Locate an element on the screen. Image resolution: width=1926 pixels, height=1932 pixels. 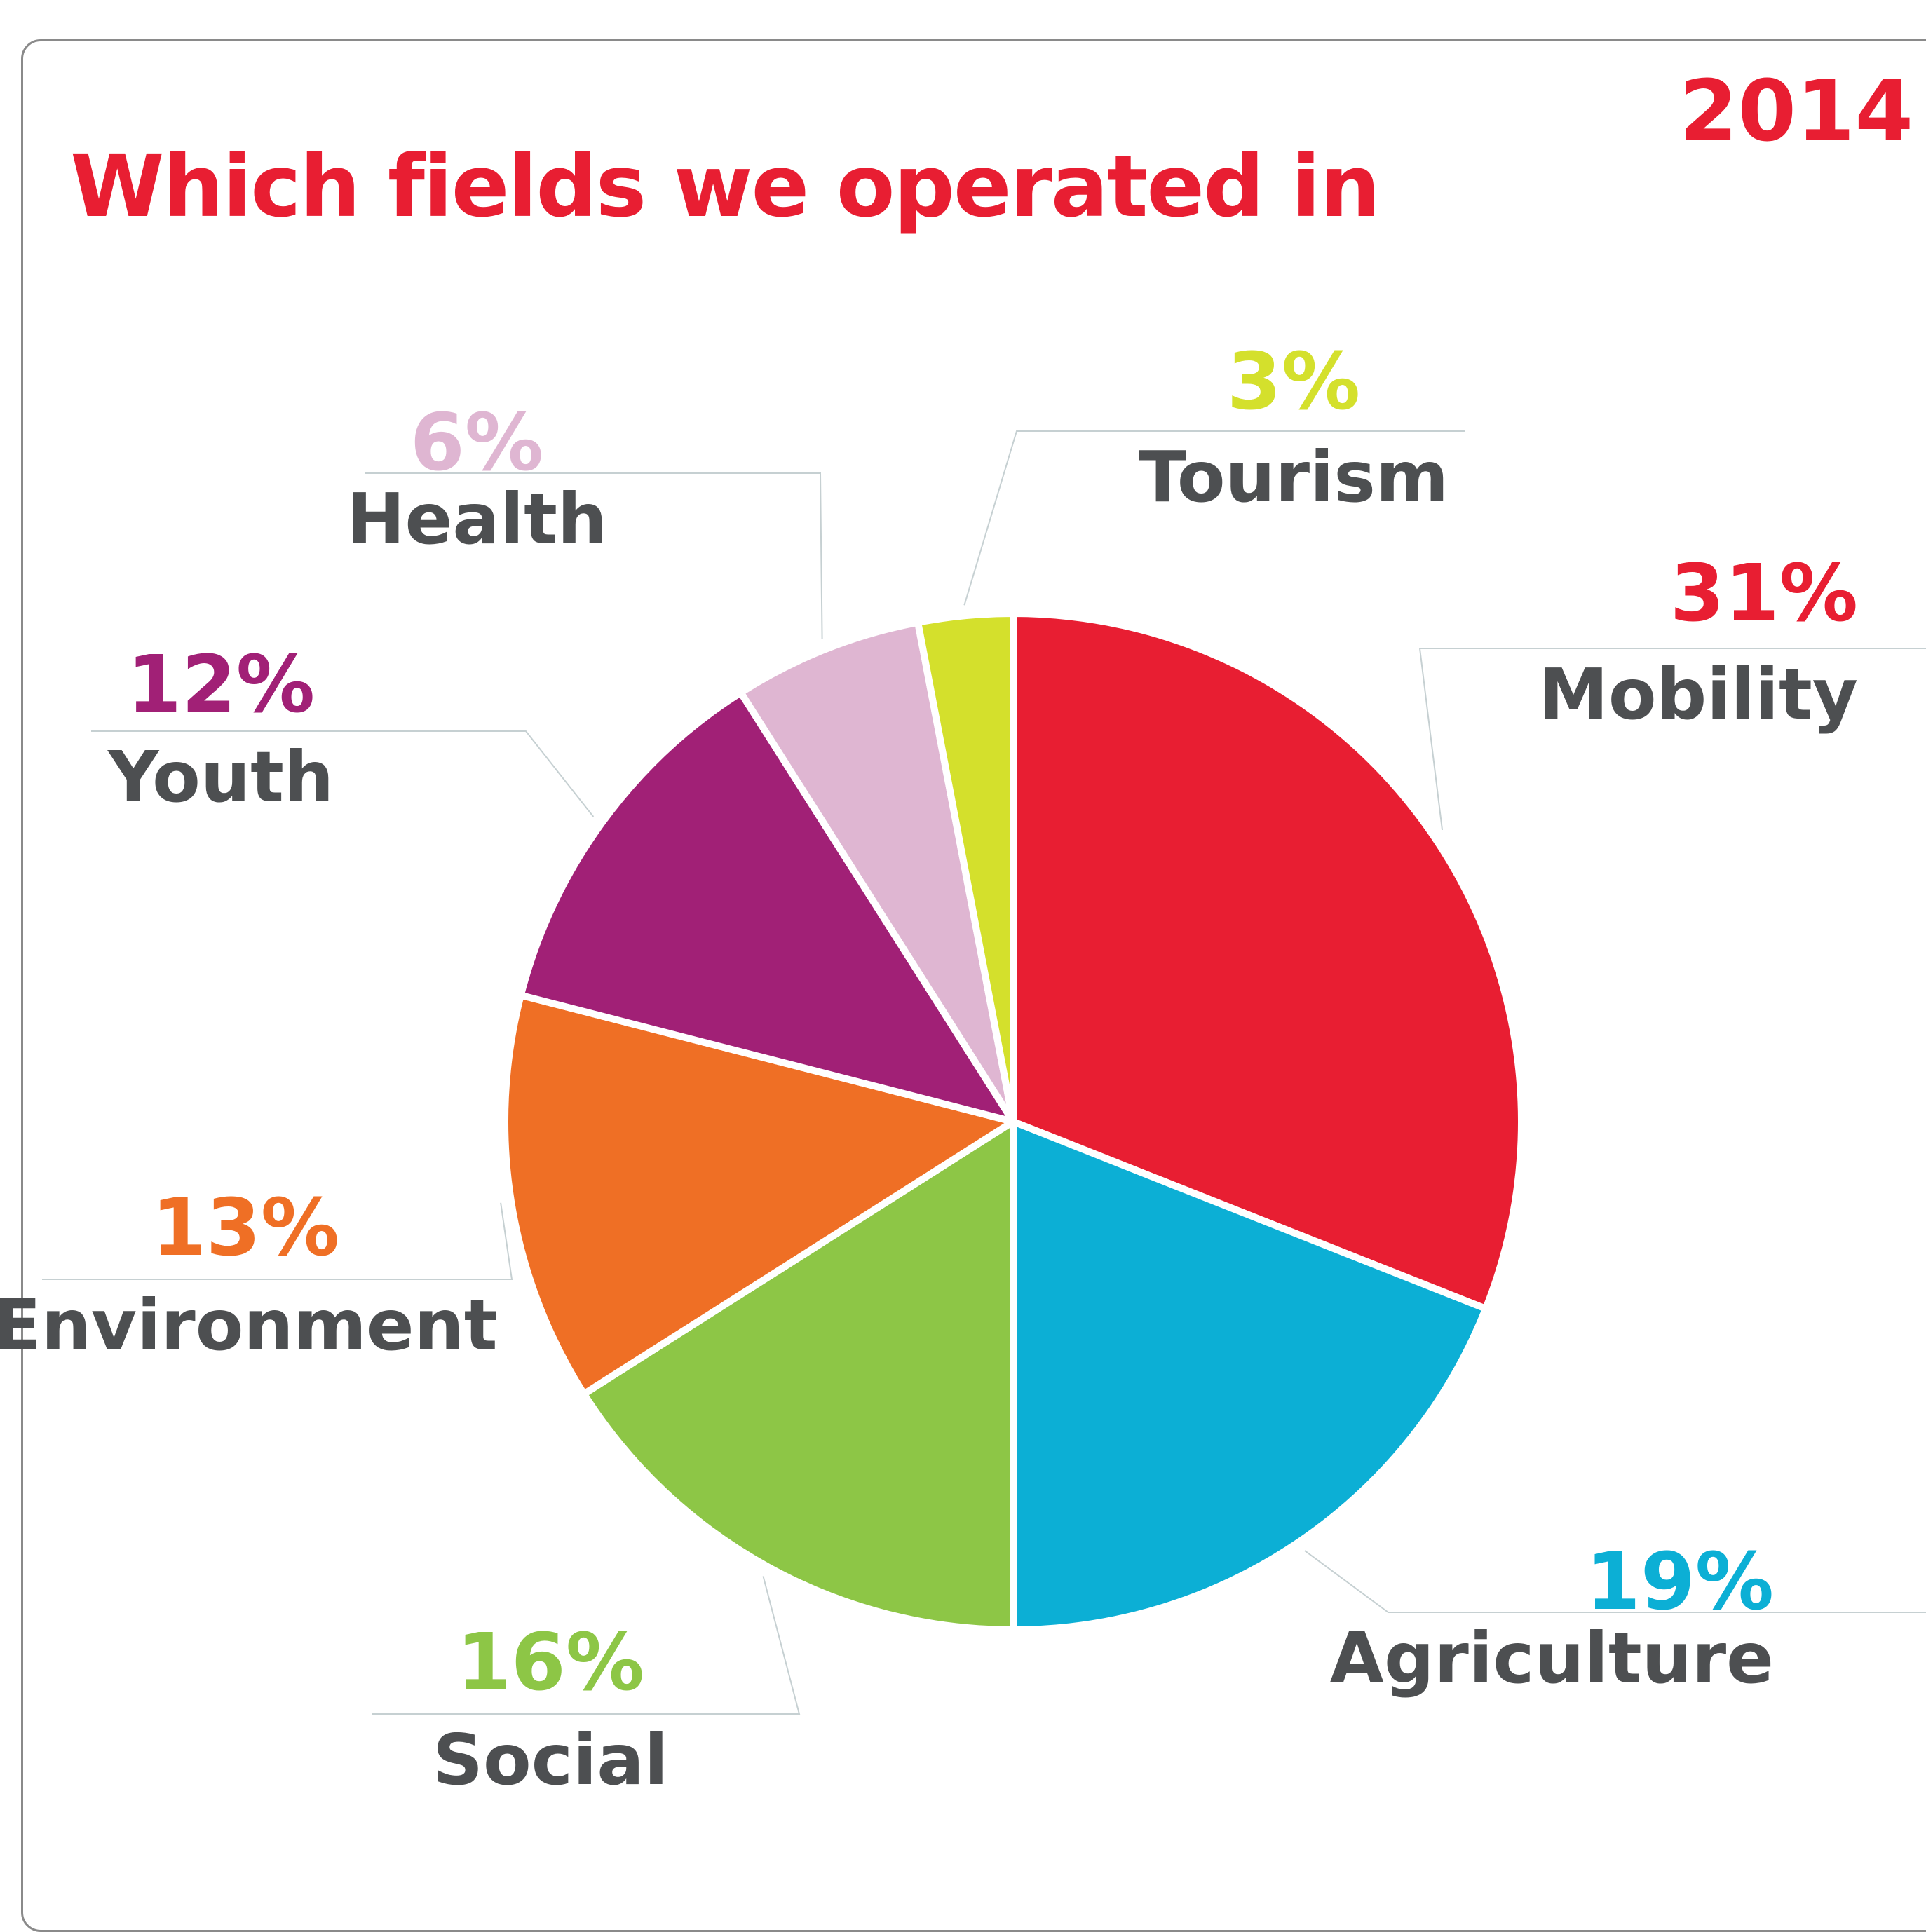
leader-line-health is located at coordinates (594, 555).